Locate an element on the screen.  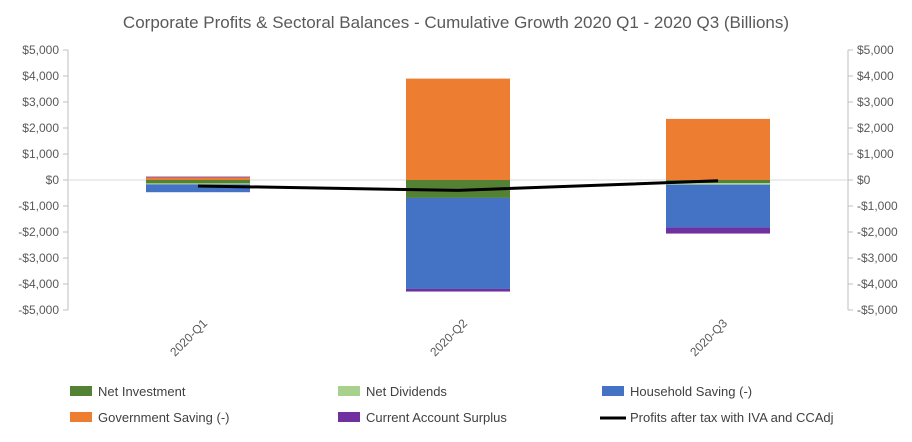
bar-net-dividends-2020-q1 is located at coordinates (198, 184).